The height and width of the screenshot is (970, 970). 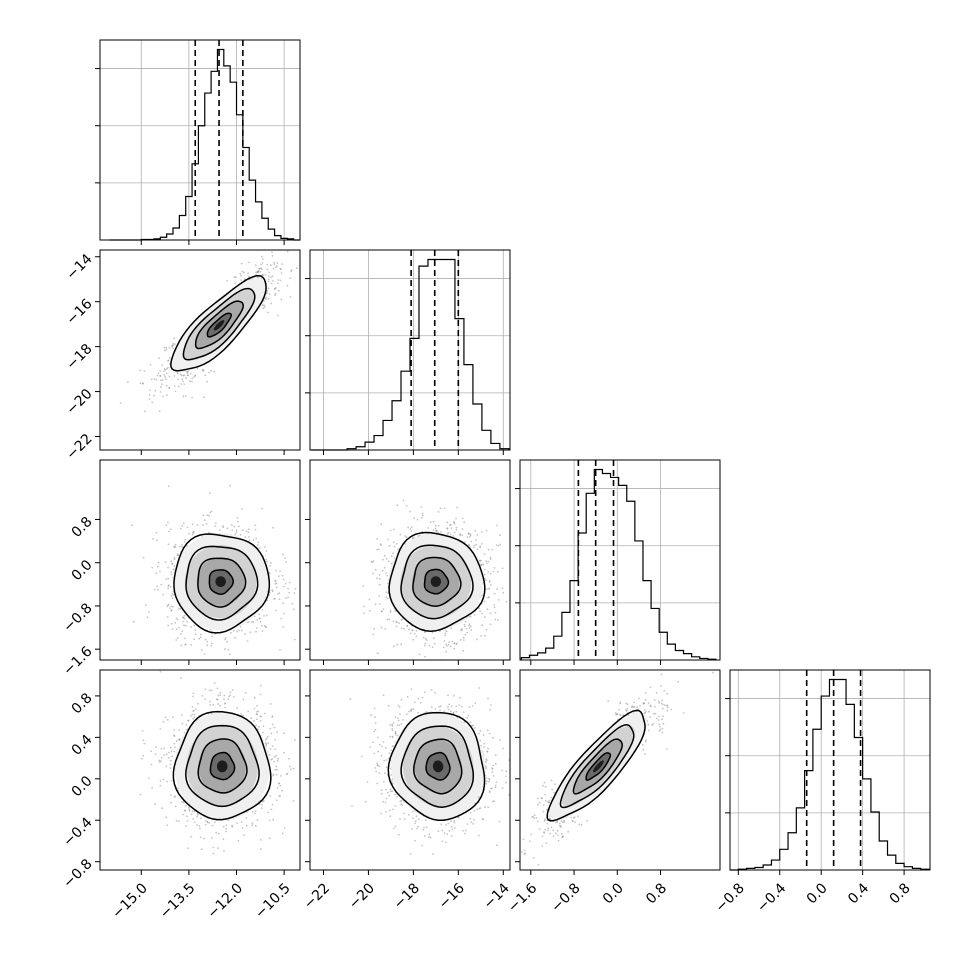 What do you see at coordinates (598, 766) in the screenshot?
I see `density-fill` at bounding box center [598, 766].